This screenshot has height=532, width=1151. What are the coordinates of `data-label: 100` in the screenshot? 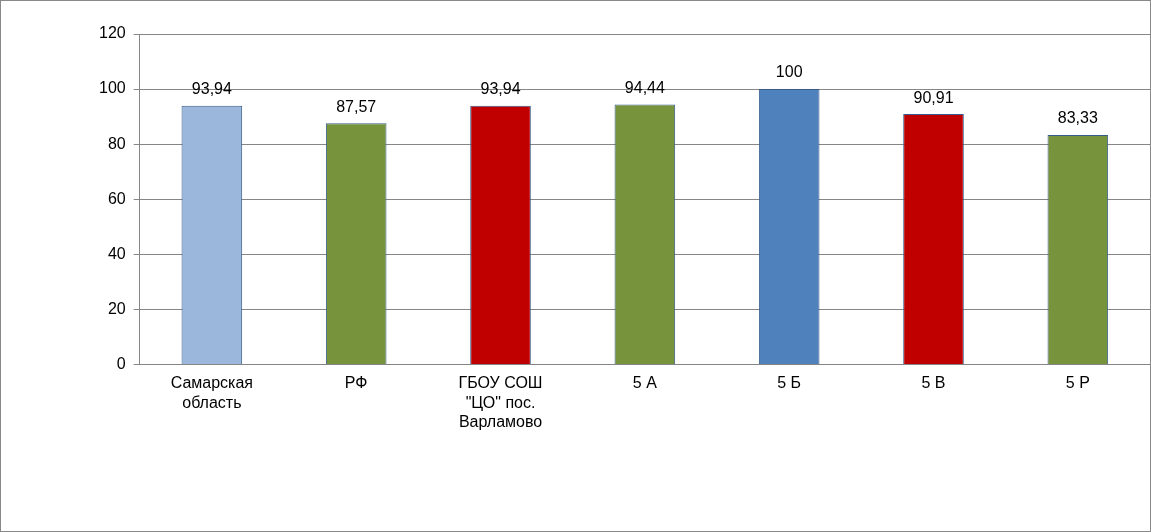 It's located at (789, 72).